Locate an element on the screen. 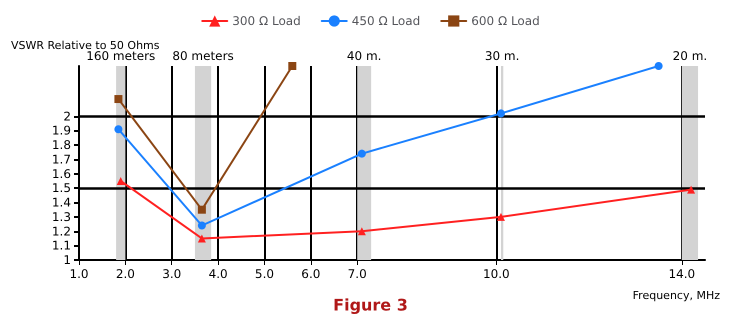 This screenshot has width=741, height=330. x-tick-label: 10.0 is located at coordinates (496, 274).